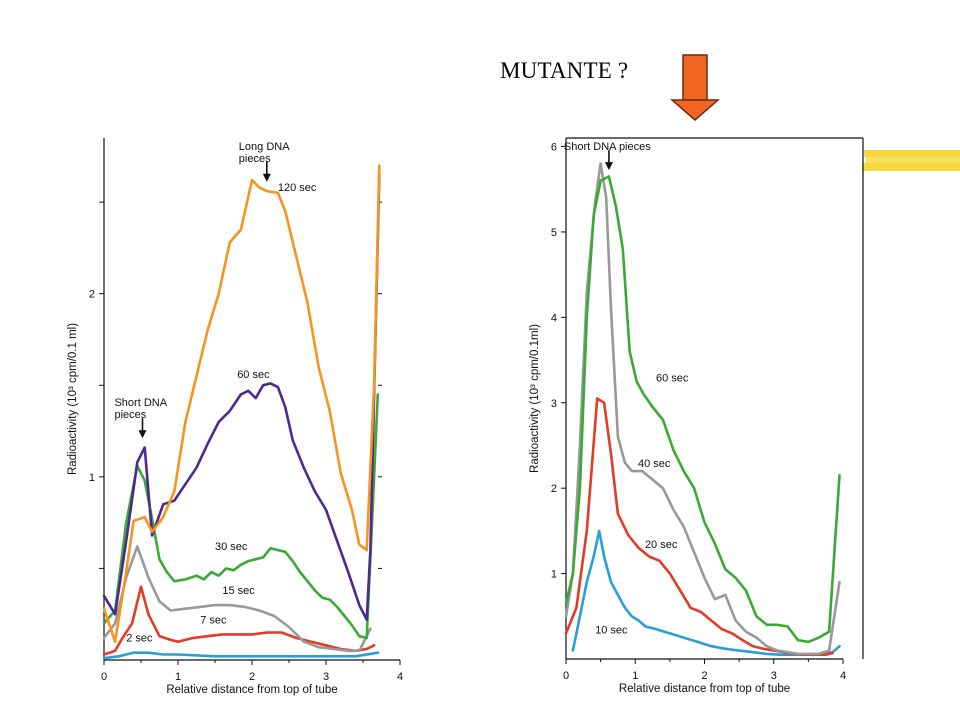 The height and width of the screenshot is (720, 960). Describe the element at coordinates (695, 87) in the screenshot. I see `down-arrow-icon` at that location.